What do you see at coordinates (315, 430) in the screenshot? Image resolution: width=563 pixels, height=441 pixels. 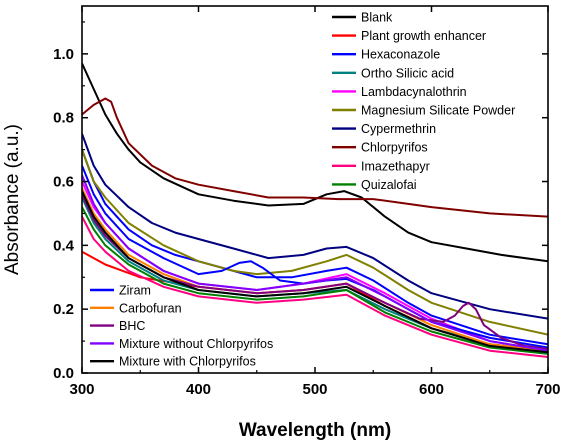 I see `x-axis-title: Wavelength (nm)` at bounding box center [315, 430].